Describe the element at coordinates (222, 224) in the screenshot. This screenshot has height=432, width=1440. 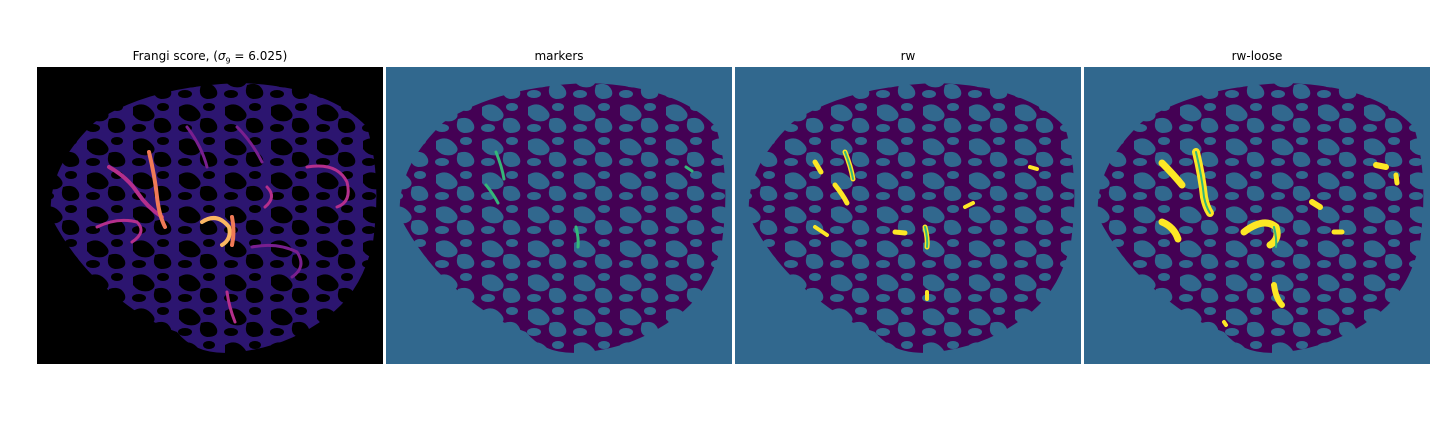
I see `vessels` at that location.